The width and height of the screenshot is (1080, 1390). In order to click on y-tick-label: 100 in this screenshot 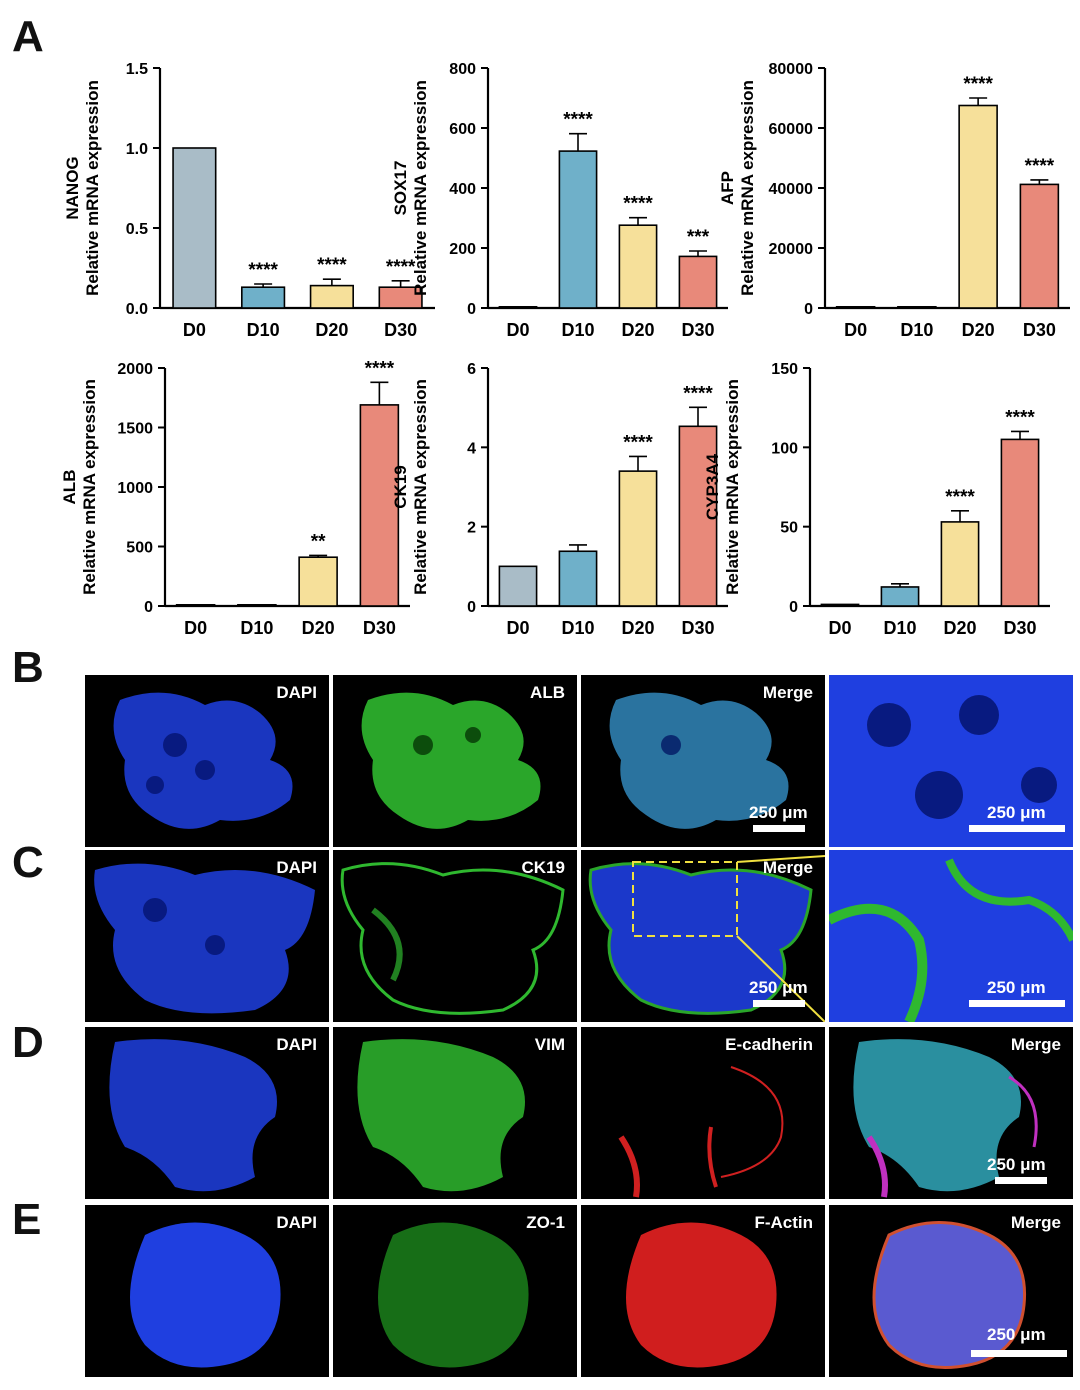, I will do `click(784, 448)`.